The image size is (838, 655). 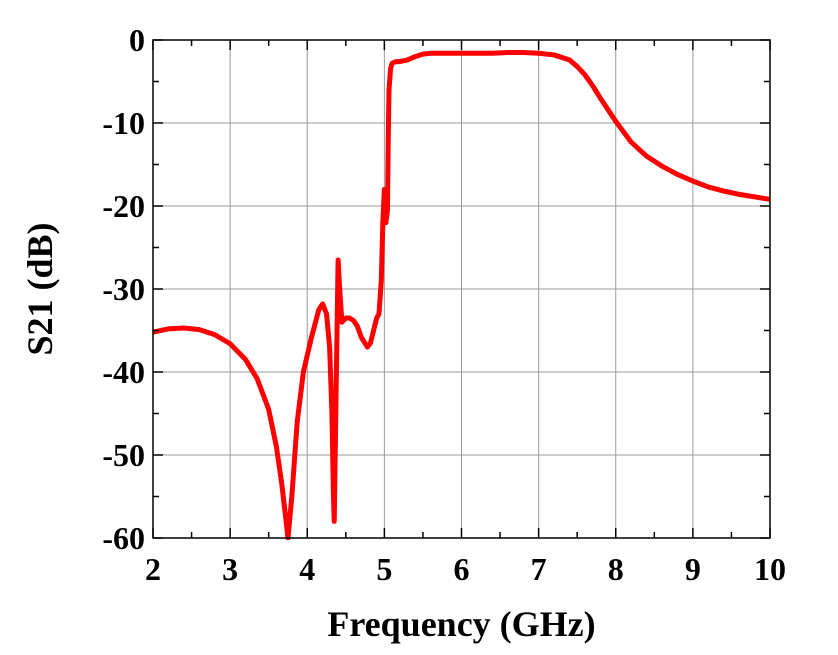 I want to click on x-axis-title: Frequency (GHz), so click(x=461, y=624).